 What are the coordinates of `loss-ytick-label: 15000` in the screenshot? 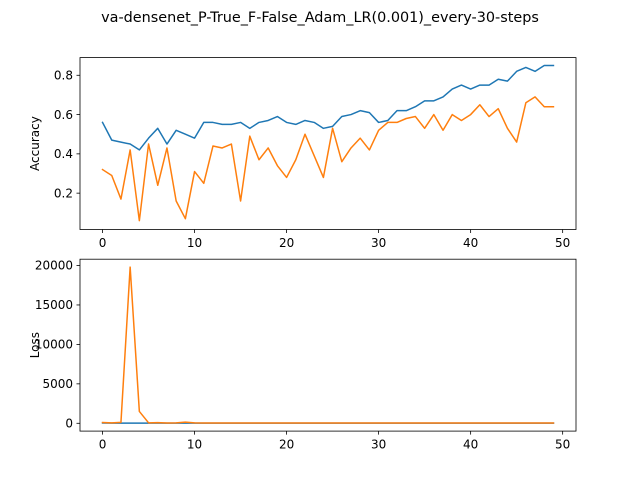 It's located at (54, 305).